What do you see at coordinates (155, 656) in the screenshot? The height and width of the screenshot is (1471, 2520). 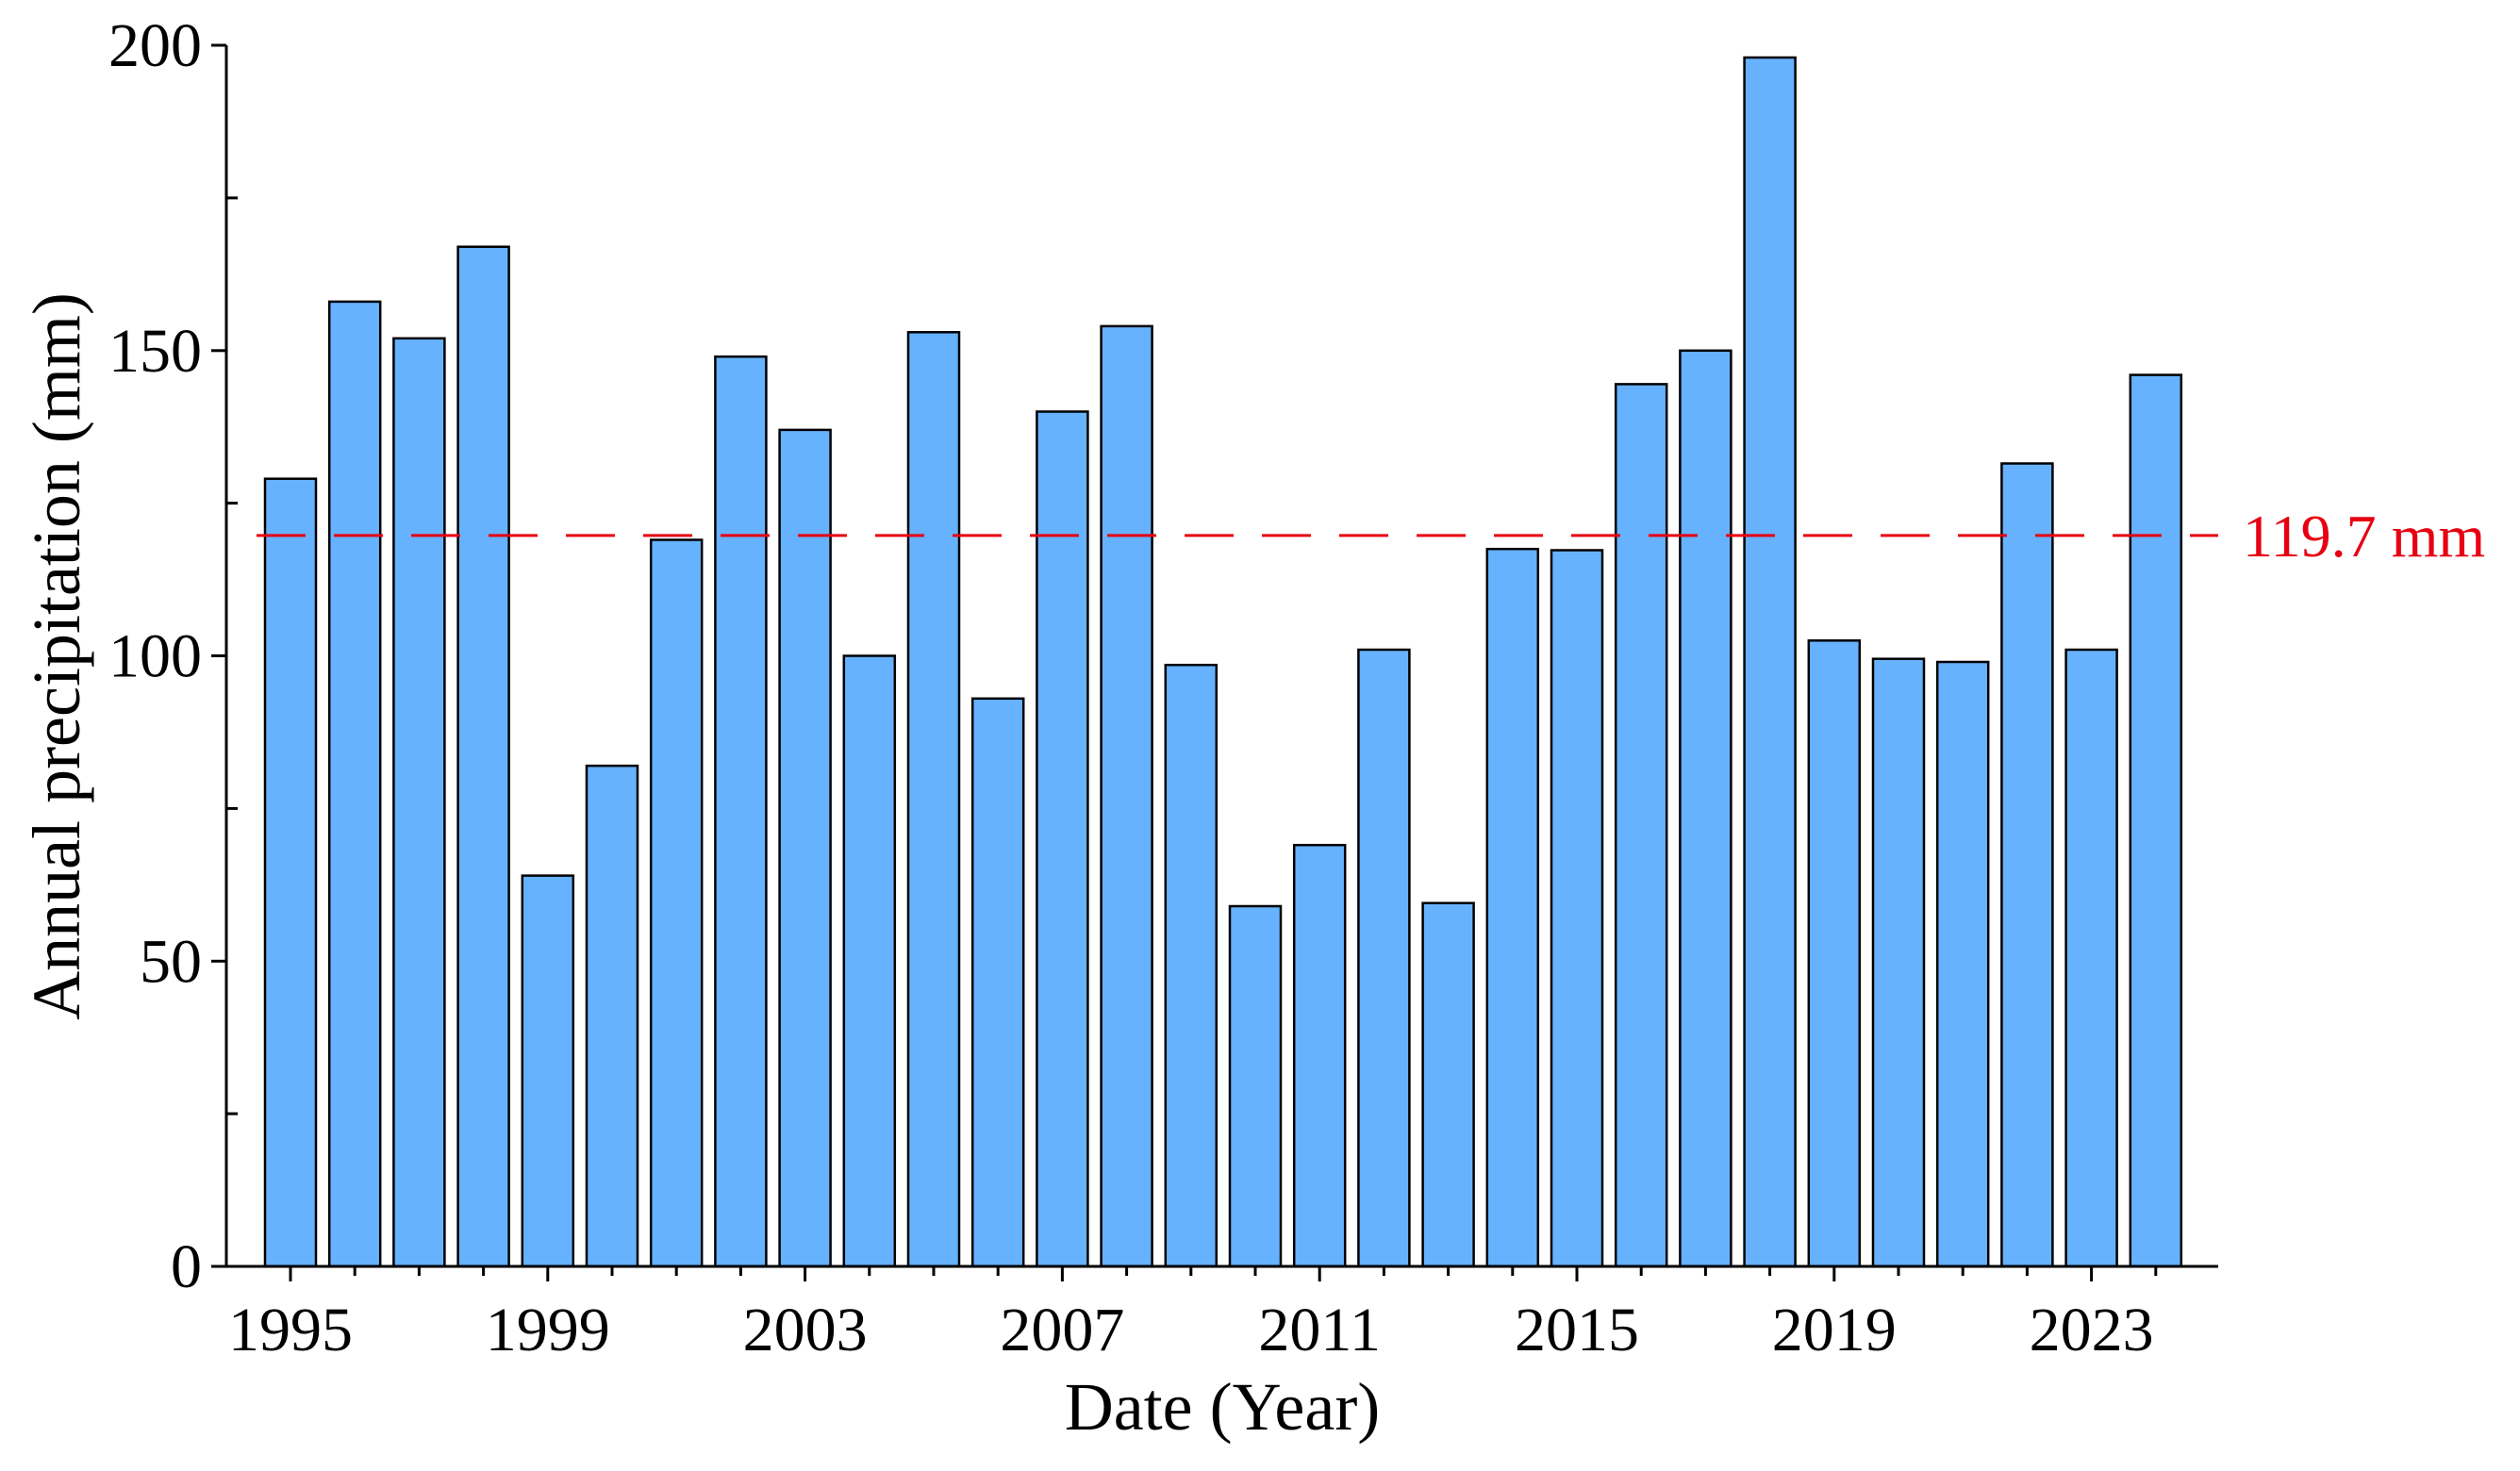 I see `y-tick-label-100: 100` at bounding box center [155, 656].